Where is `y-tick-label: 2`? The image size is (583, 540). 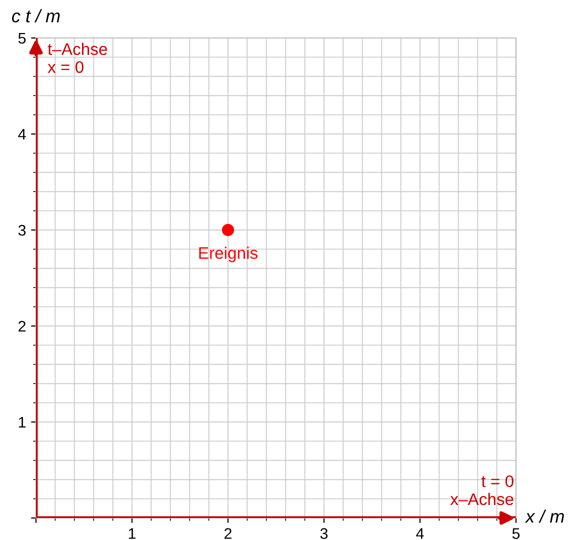
y-tick-label: 2 is located at coordinates (22, 326).